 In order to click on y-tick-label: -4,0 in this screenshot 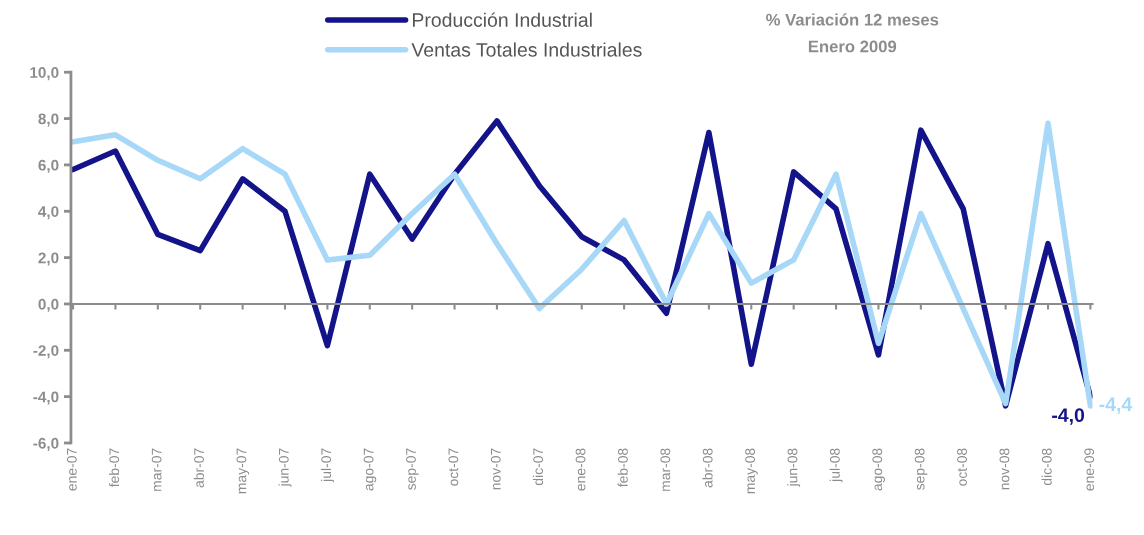, I will do `click(46, 398)`.